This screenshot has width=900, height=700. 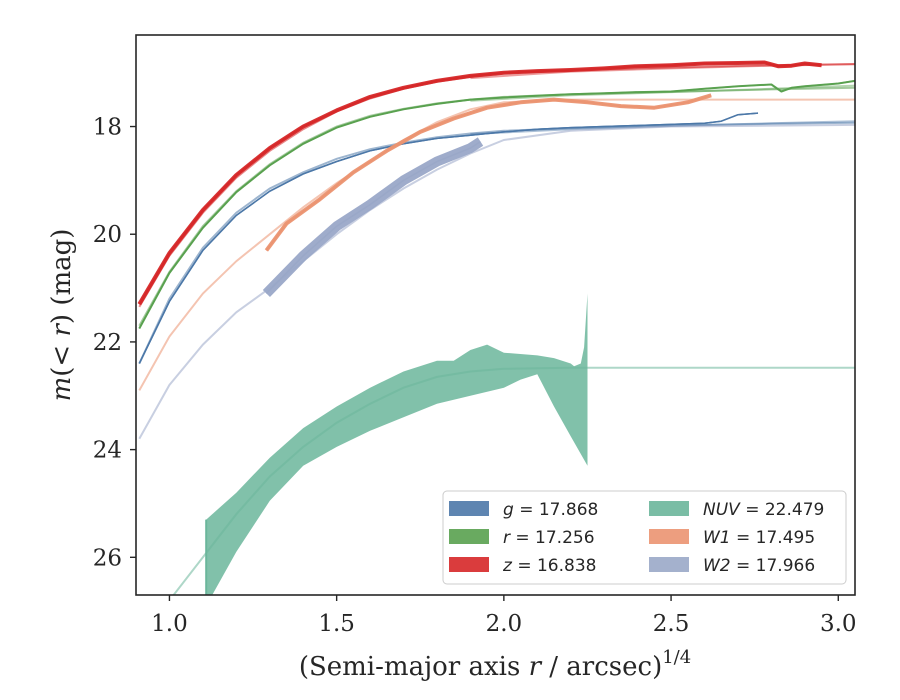 What do you see at coordinates (549, 538) in the screenshot?
I see `legend-label-r: r = 17.256` at bounding box center [549, 538].